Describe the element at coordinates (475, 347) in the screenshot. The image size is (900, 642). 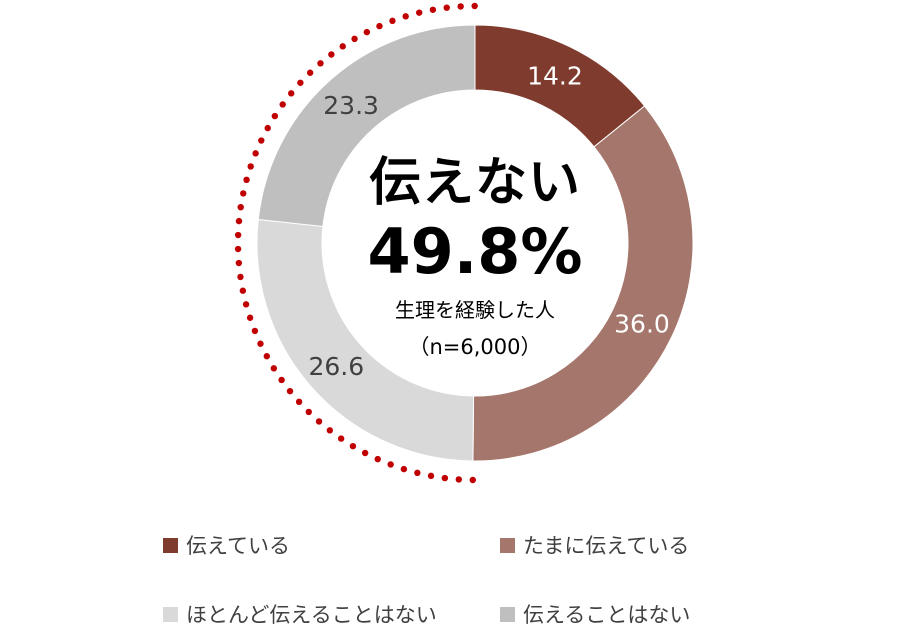
I see `center-sample-size: （n=6,000）` at that location.